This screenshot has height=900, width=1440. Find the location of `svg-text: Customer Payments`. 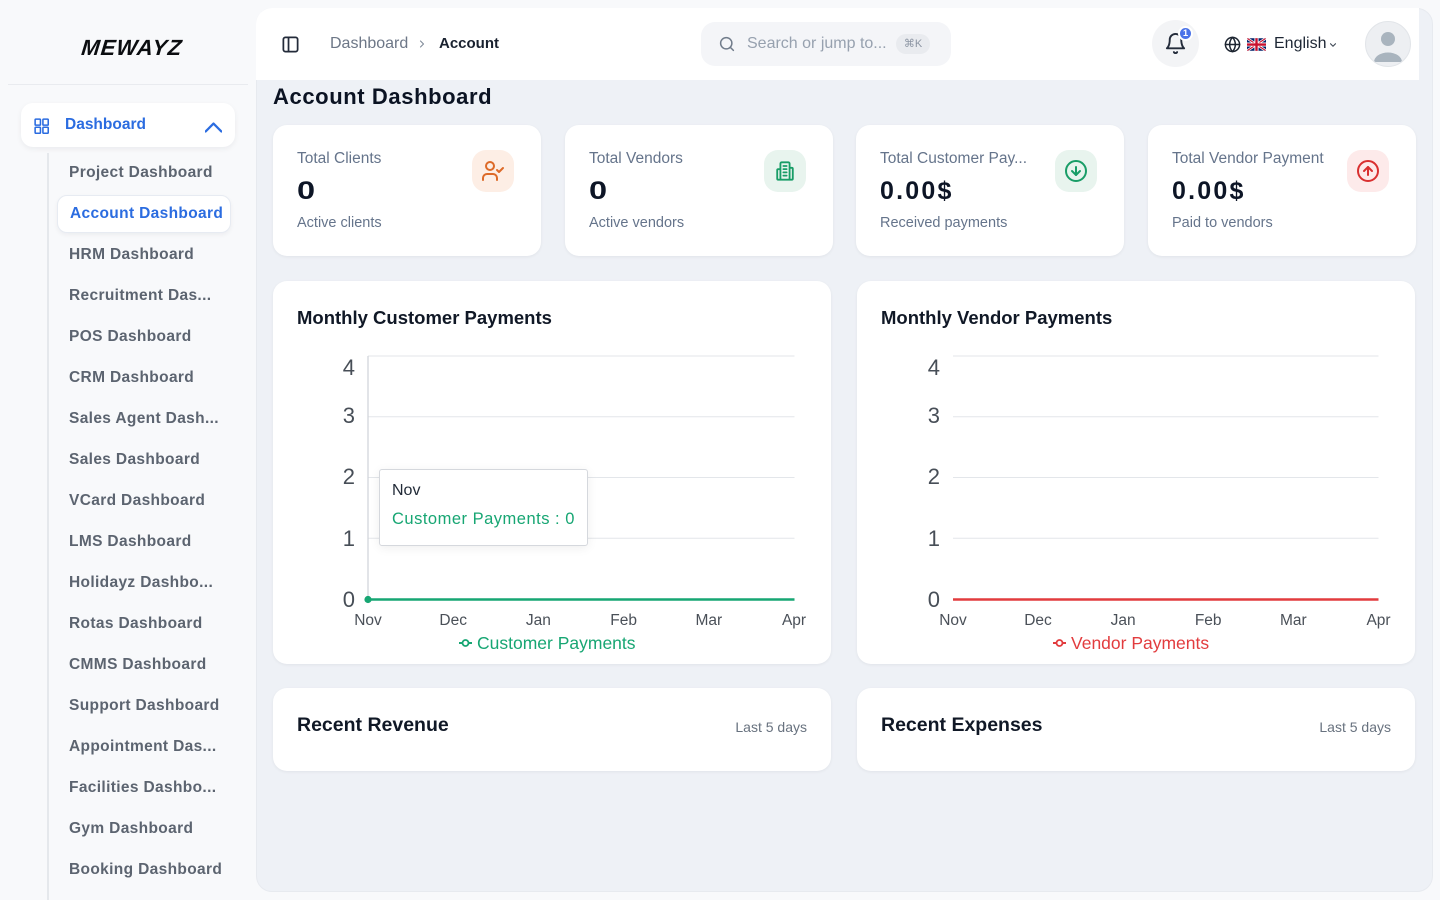

svg-text: Customer Payments is located at coordinates (556, 643).